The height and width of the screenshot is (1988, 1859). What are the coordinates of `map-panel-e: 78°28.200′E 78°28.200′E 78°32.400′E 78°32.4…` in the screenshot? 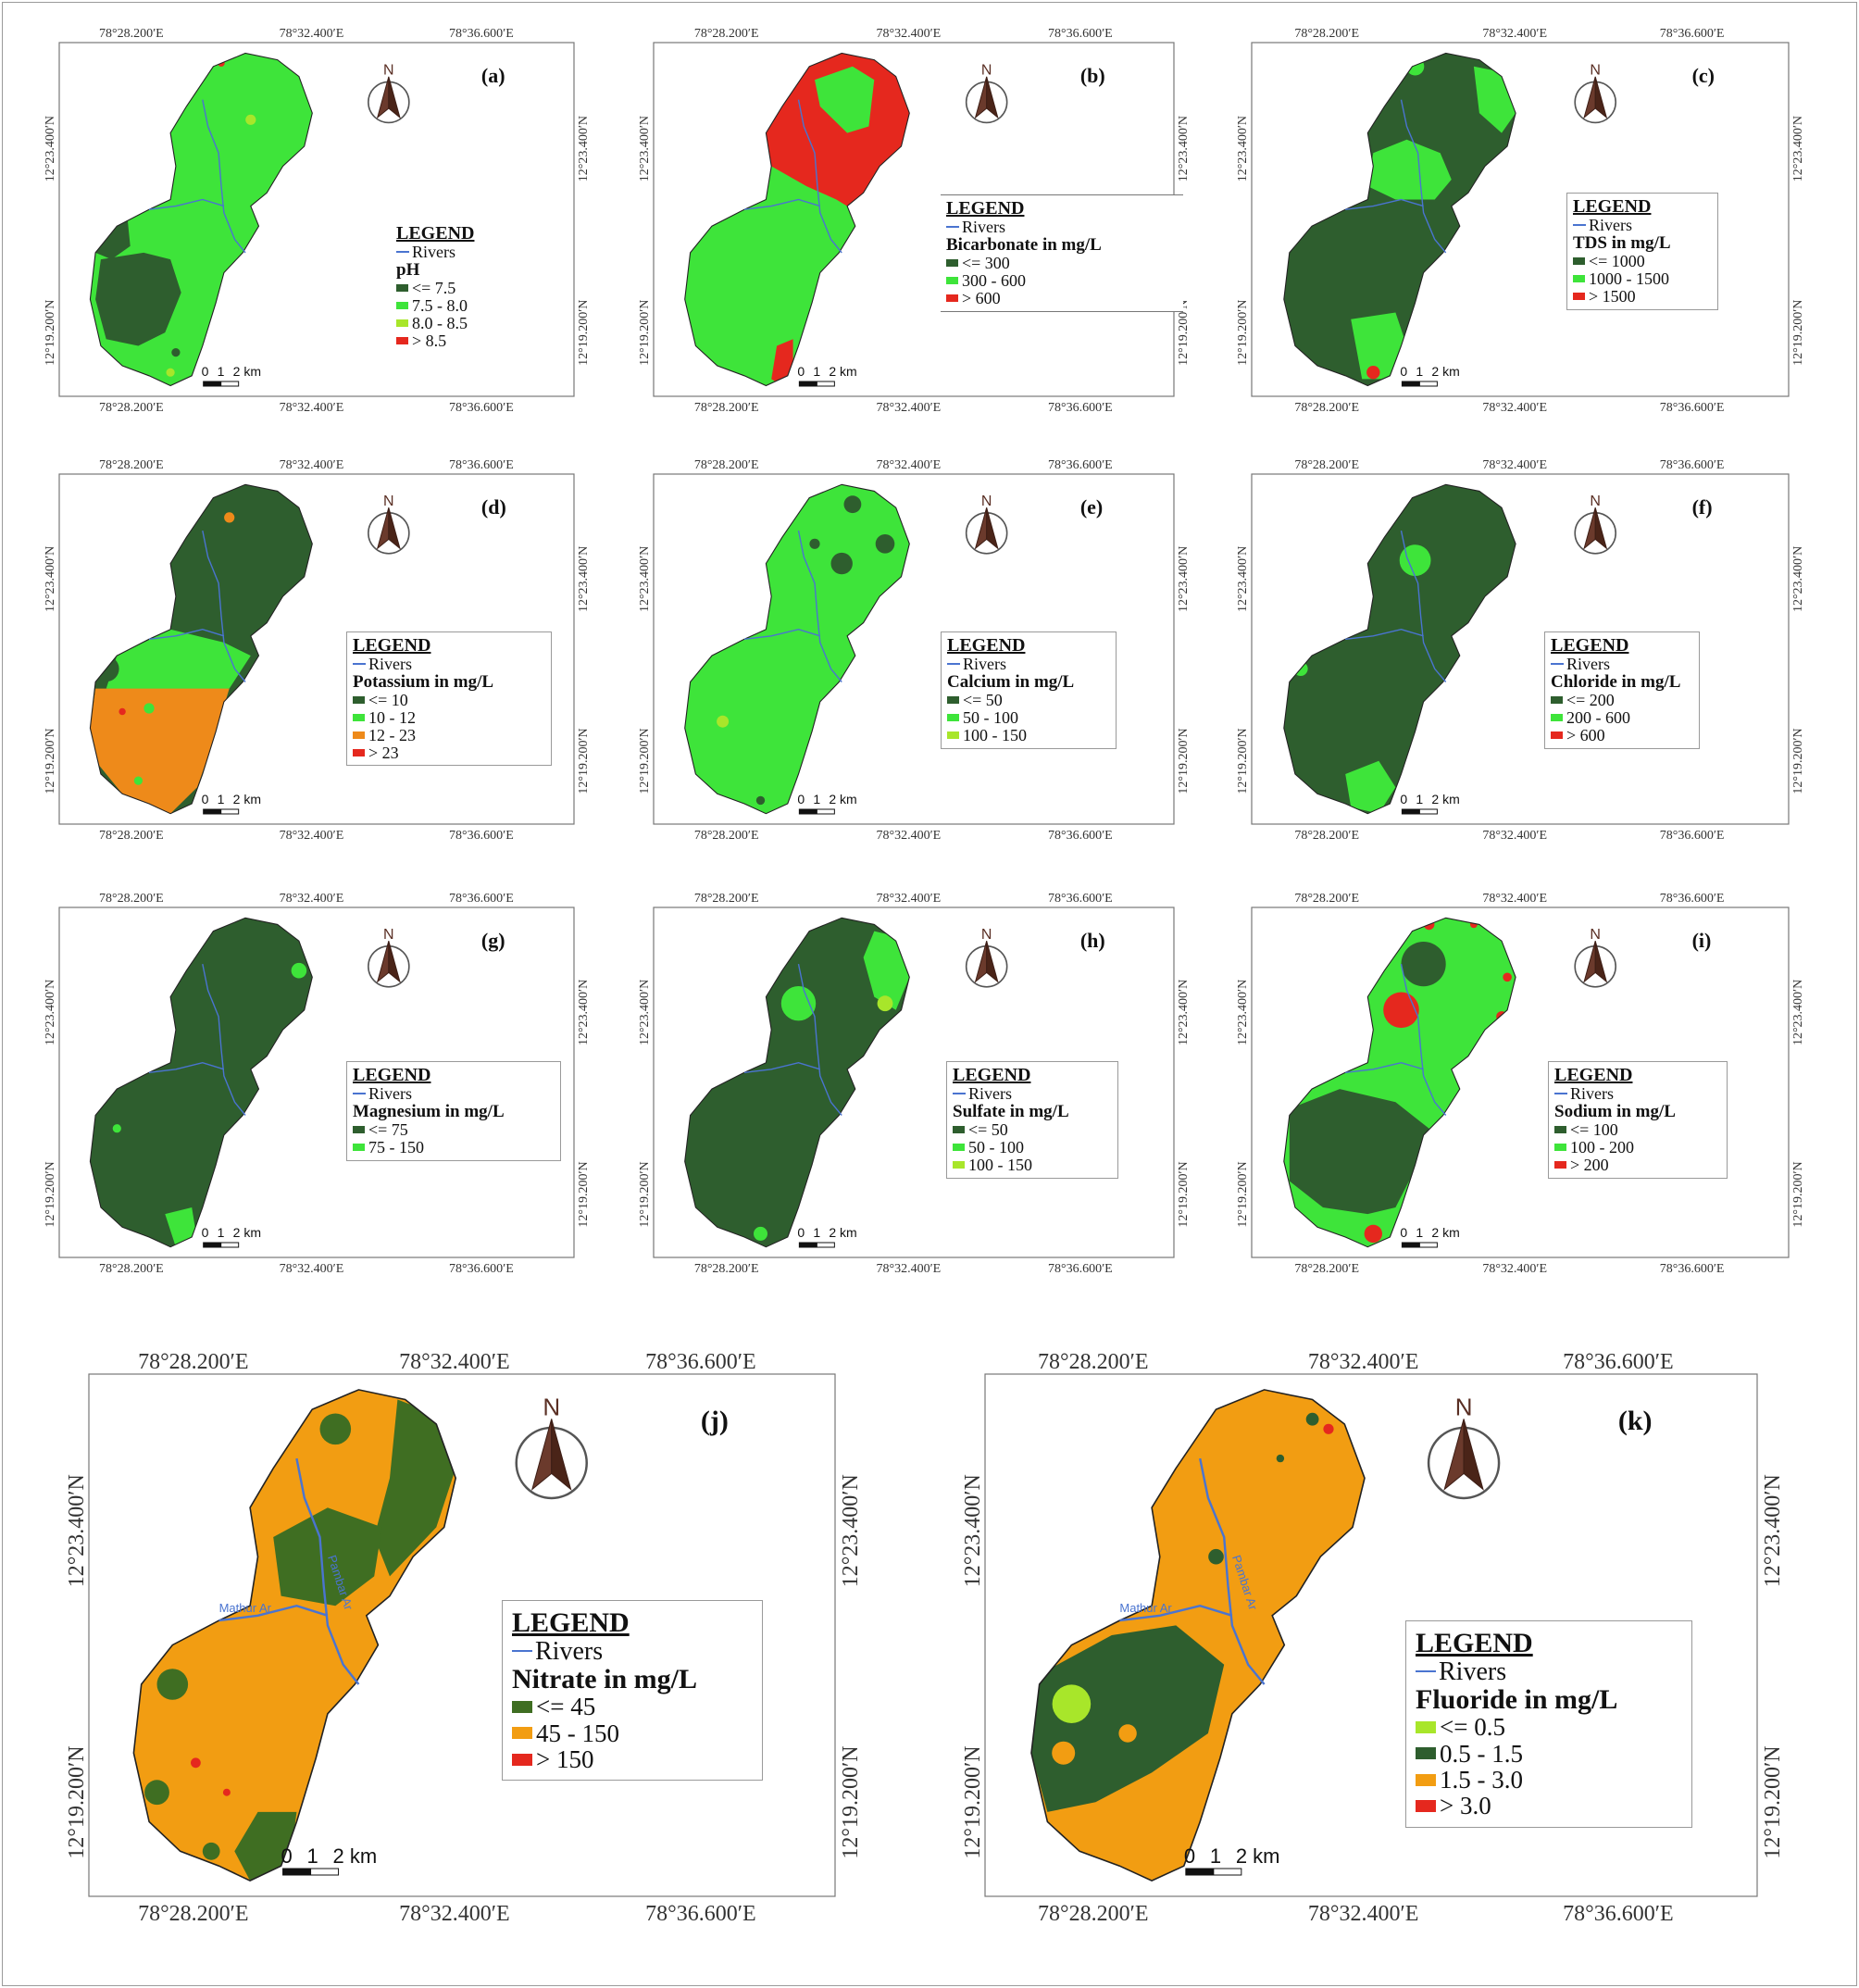 It's located at (913, 650).